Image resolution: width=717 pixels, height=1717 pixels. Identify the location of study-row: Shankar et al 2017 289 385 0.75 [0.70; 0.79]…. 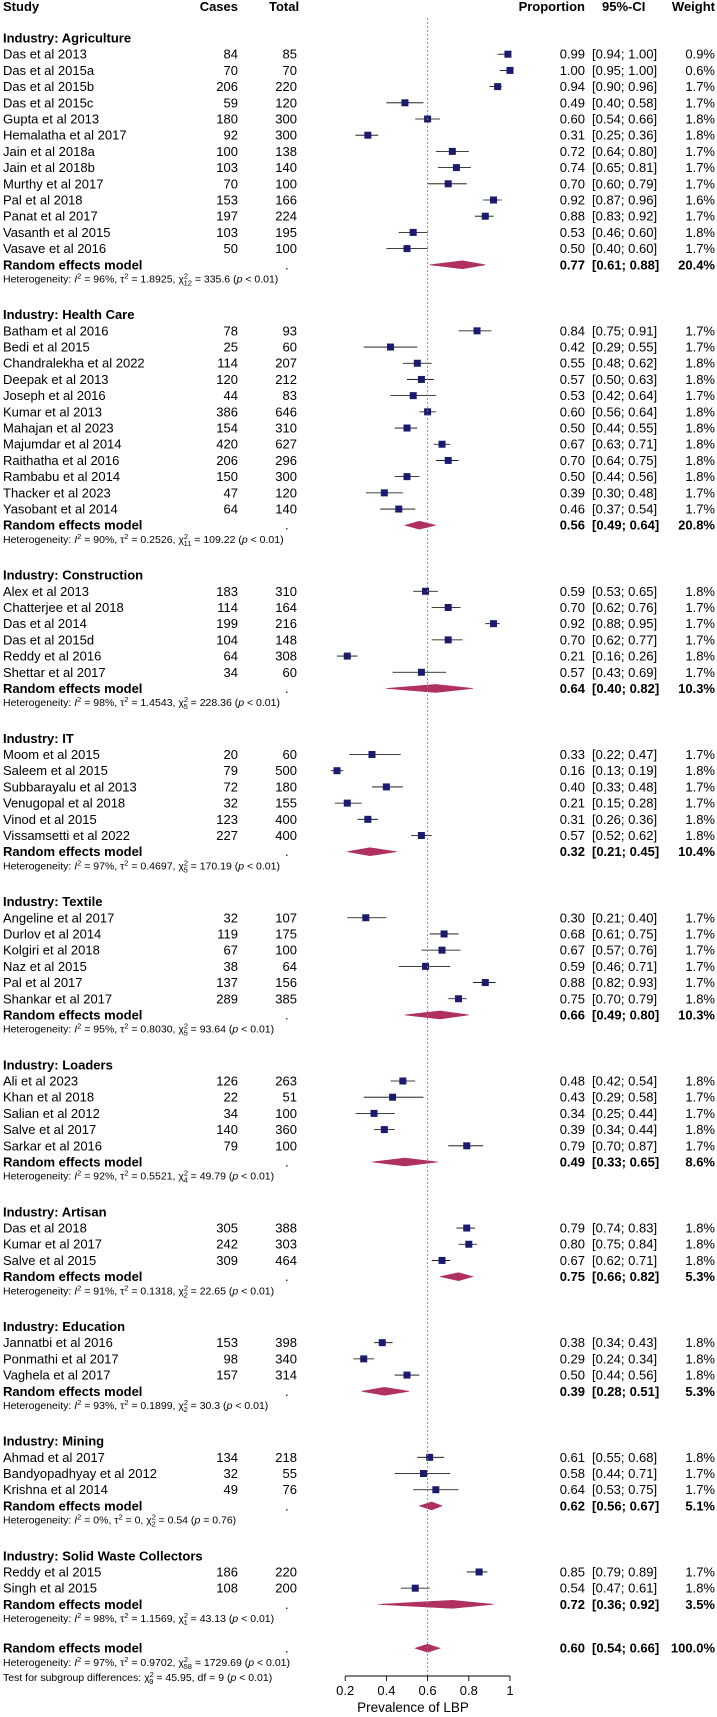
(359, 998).